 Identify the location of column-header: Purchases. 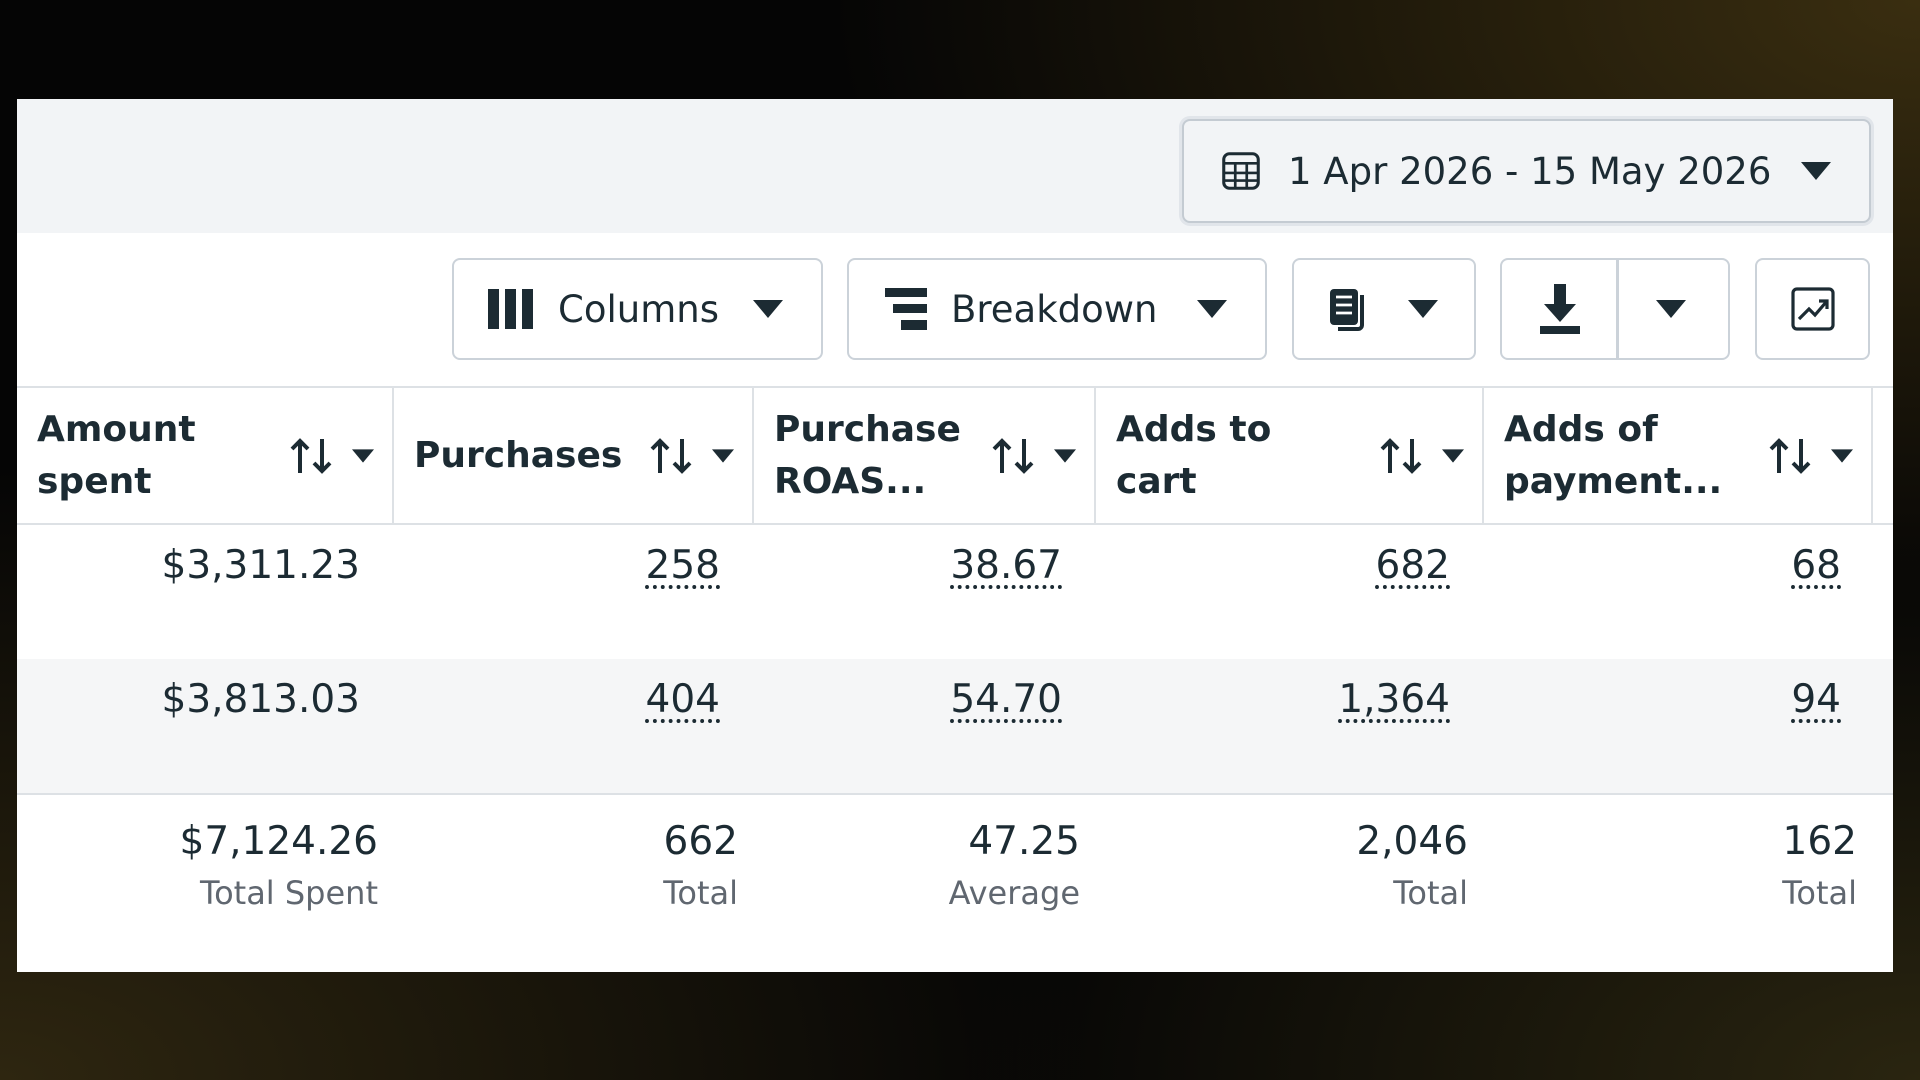
(574, 455).